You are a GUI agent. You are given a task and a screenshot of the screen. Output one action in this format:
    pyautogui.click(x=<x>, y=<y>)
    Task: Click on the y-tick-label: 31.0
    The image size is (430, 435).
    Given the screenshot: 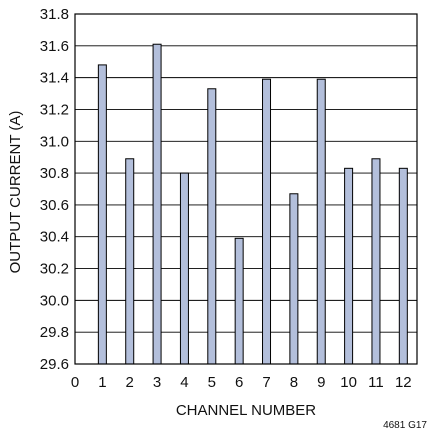 What is the action you would take?
    pyautogui.click(x=54, y=141)
    